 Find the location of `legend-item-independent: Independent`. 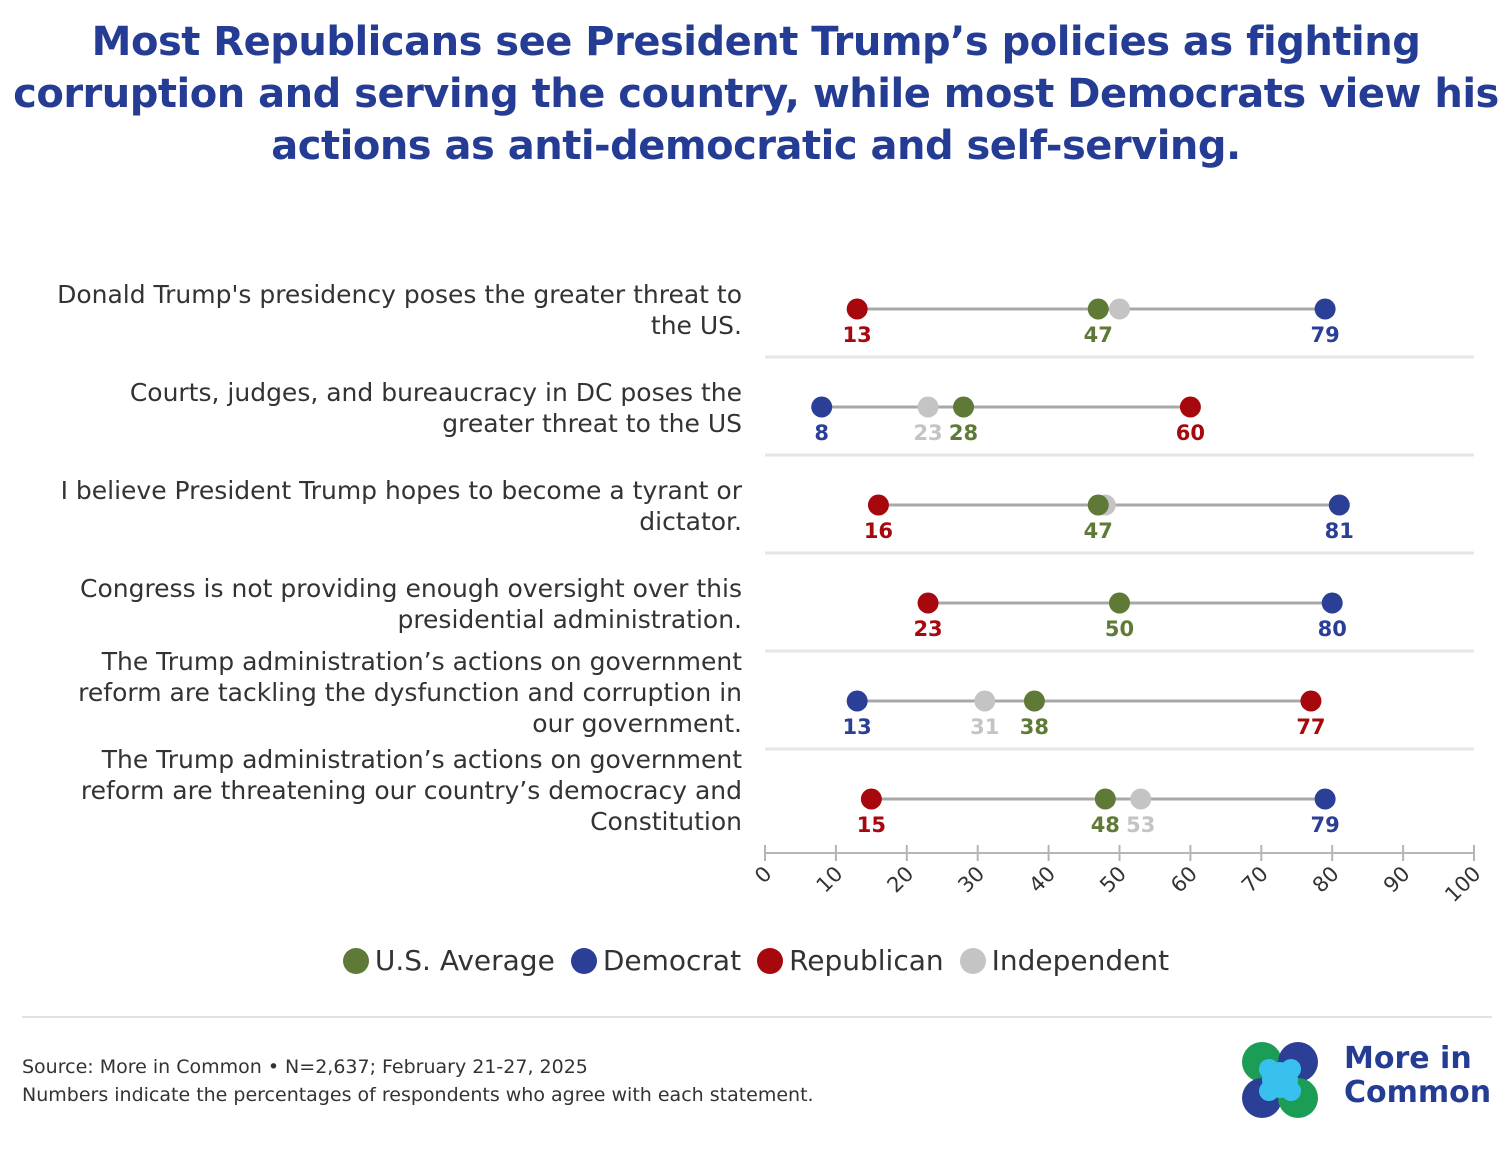

legend-item-independent: Independent is located at coordinates (1064, 960).